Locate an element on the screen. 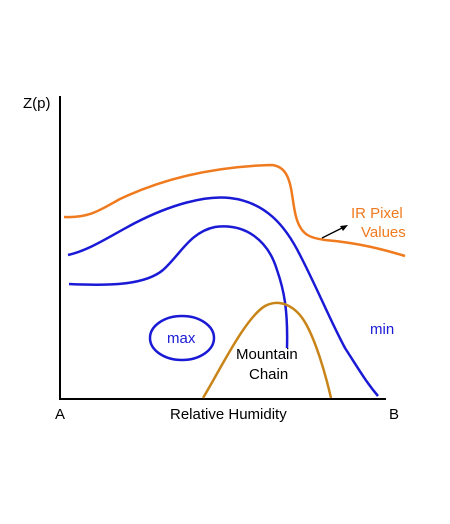  mountain-chain is located at coordinates (267, 350).